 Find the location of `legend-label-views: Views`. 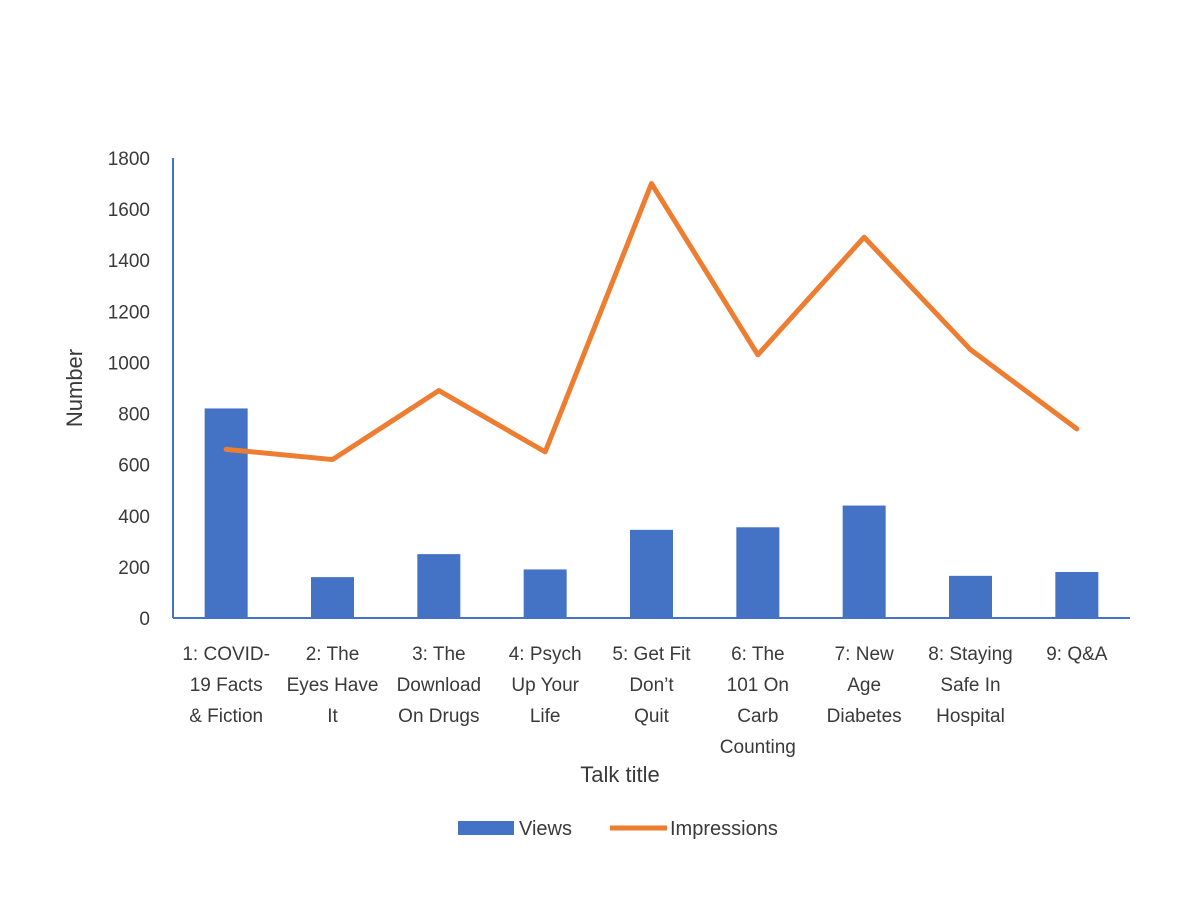

legend-label-views: Views is located at coordinates (545, 829).